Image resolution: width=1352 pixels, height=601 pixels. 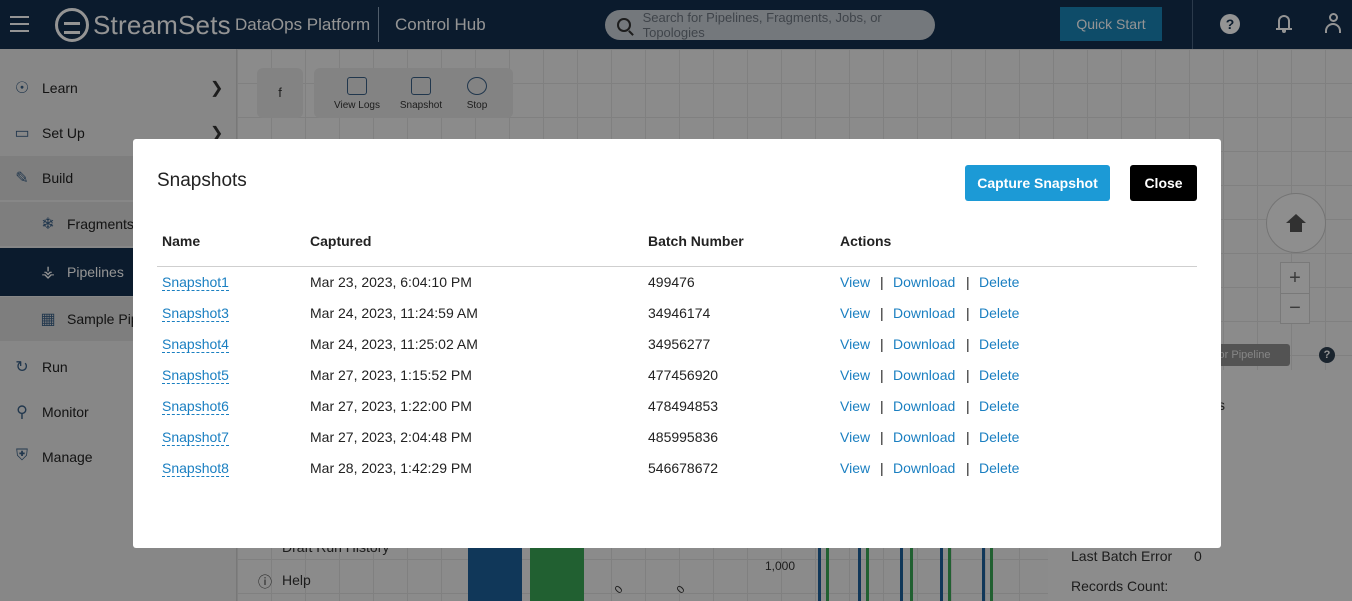 What do you see at coordinates (55, 367) in the screenshot?
I see `sidebar-item-label: Run` at bounding box center [55, 367].